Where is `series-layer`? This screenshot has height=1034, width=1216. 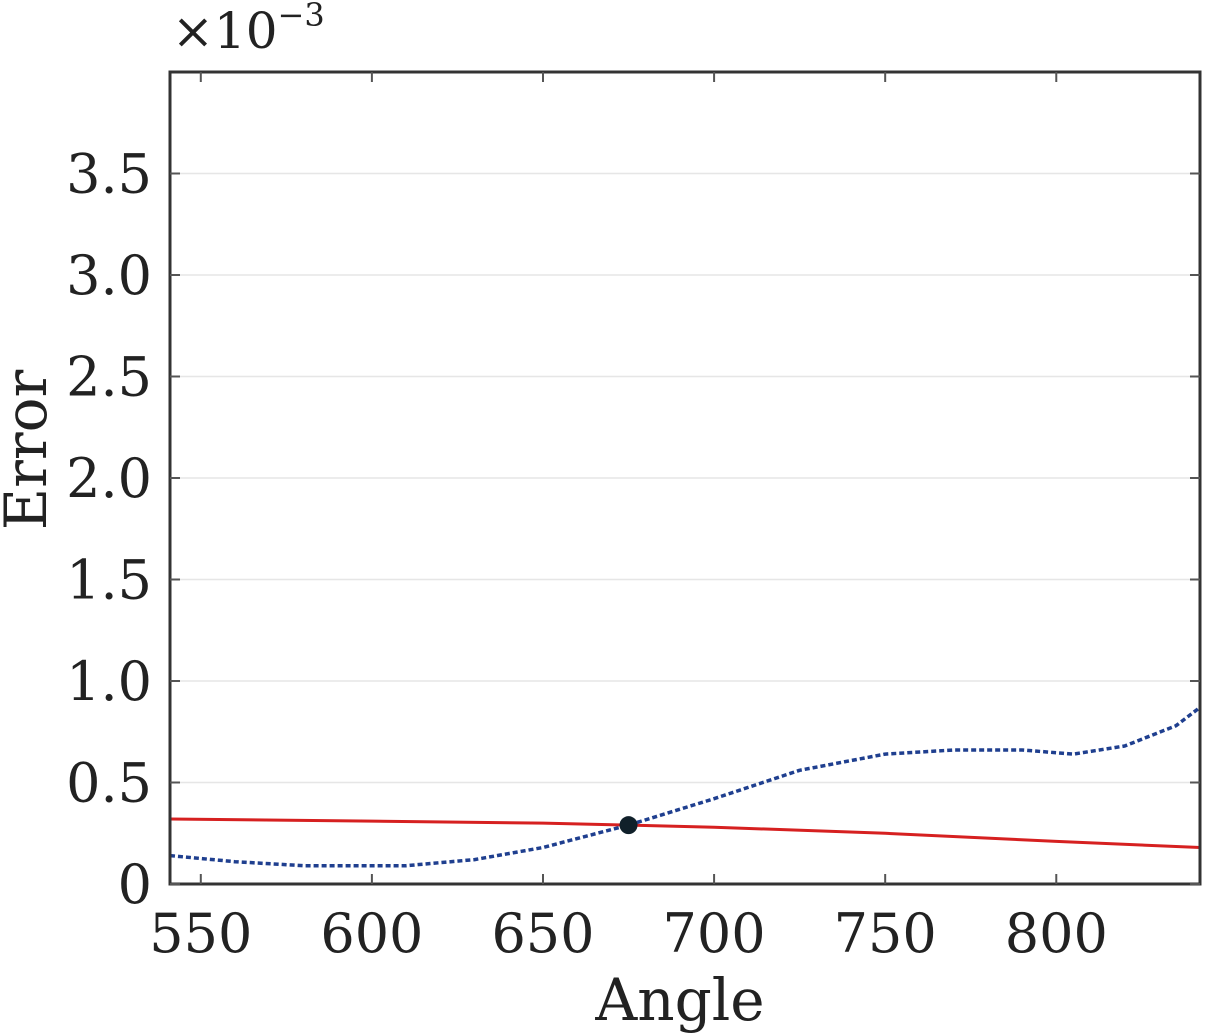
series-layer is located at coordinates (685, 787).